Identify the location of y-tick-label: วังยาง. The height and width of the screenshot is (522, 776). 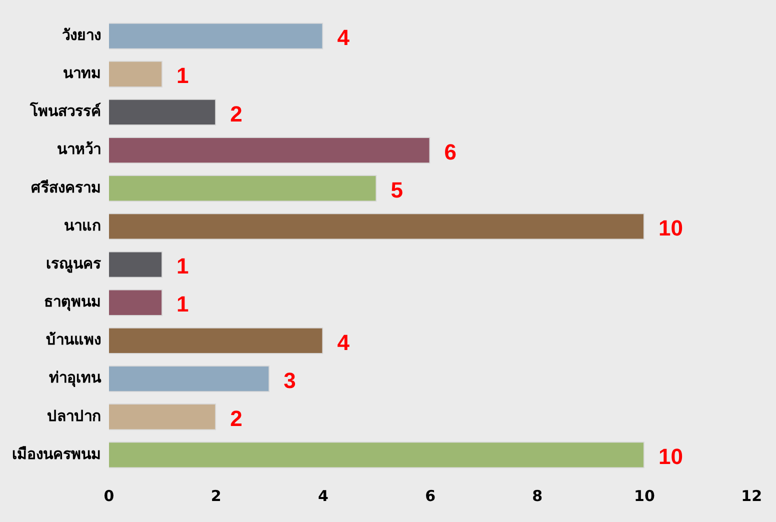
(81, 35).